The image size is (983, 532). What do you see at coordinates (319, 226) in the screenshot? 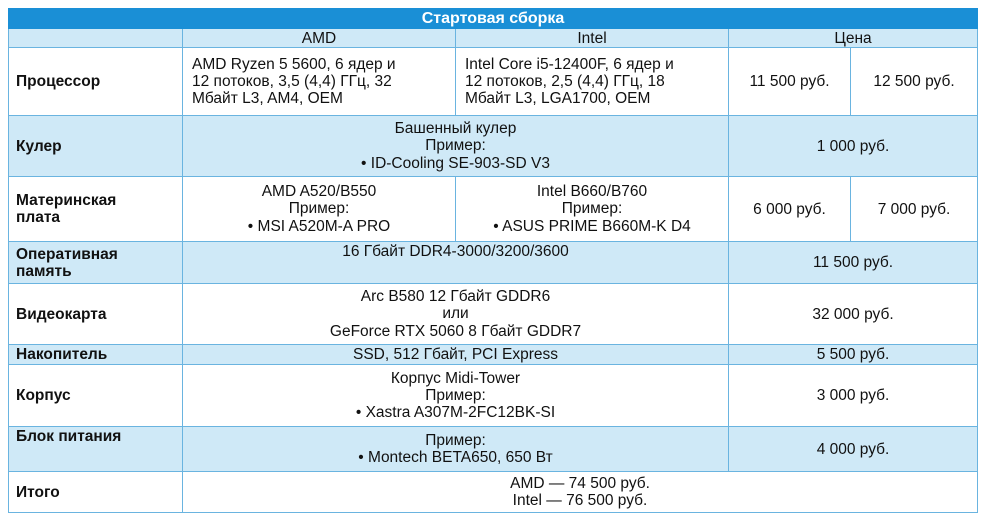
I see `motherboard-amd-line: • MSI A520M-A PRO` at bounding box center [319, 226].